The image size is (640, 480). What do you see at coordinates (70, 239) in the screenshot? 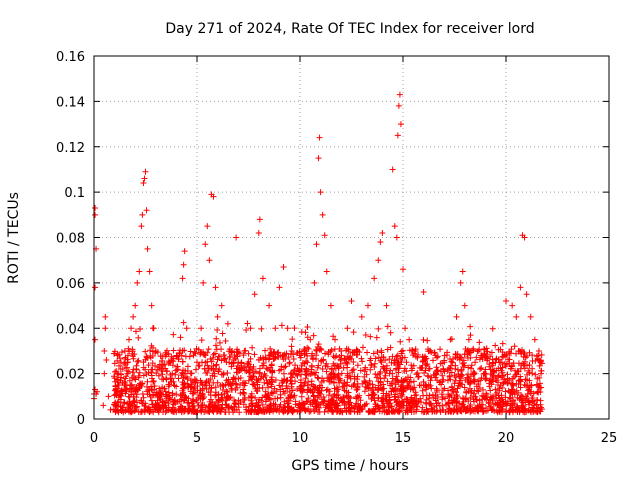
I see `y-tick-label: 0.08` at bounding box center [70, 239].